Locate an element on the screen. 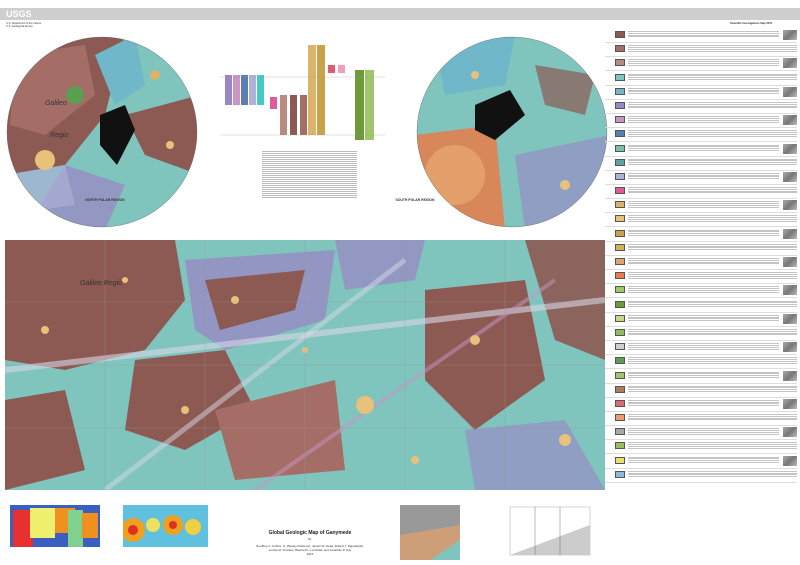 The image size is (800, 565). by-label: By is located at coordinates (310, 539).